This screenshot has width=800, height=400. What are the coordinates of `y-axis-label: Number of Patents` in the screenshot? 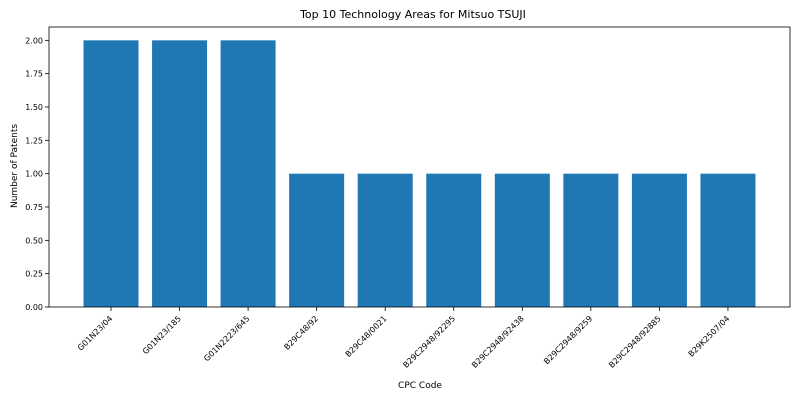 It's located at (15, 166).